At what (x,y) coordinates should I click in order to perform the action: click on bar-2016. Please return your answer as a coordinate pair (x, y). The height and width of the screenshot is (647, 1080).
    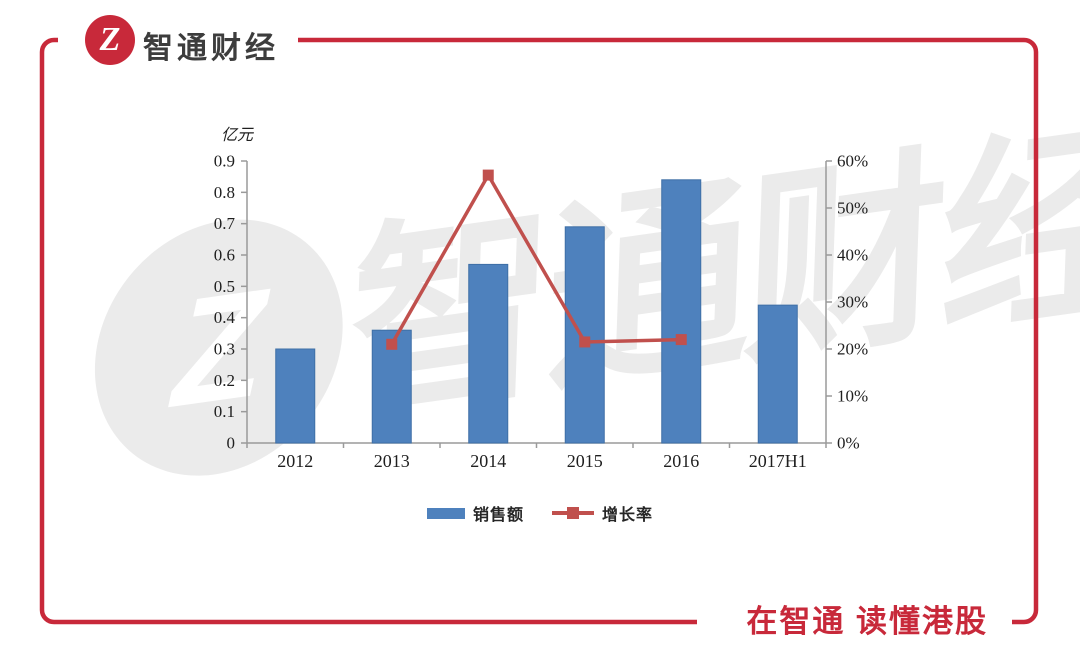
    Looking at the image, I should click on (681, 311).